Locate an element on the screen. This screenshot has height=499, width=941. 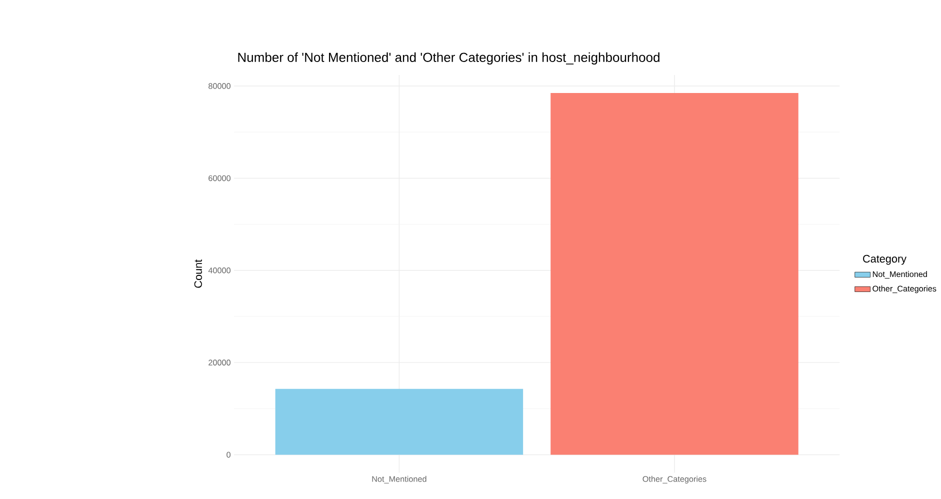
y-tick-label: 40000 is located at coordinates (219, 271).